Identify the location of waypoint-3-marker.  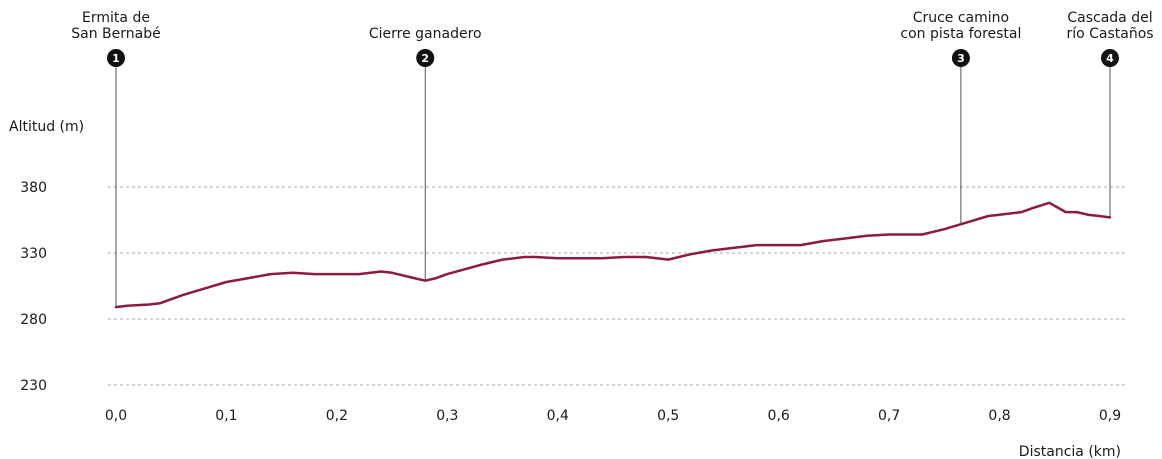
(960, 58).